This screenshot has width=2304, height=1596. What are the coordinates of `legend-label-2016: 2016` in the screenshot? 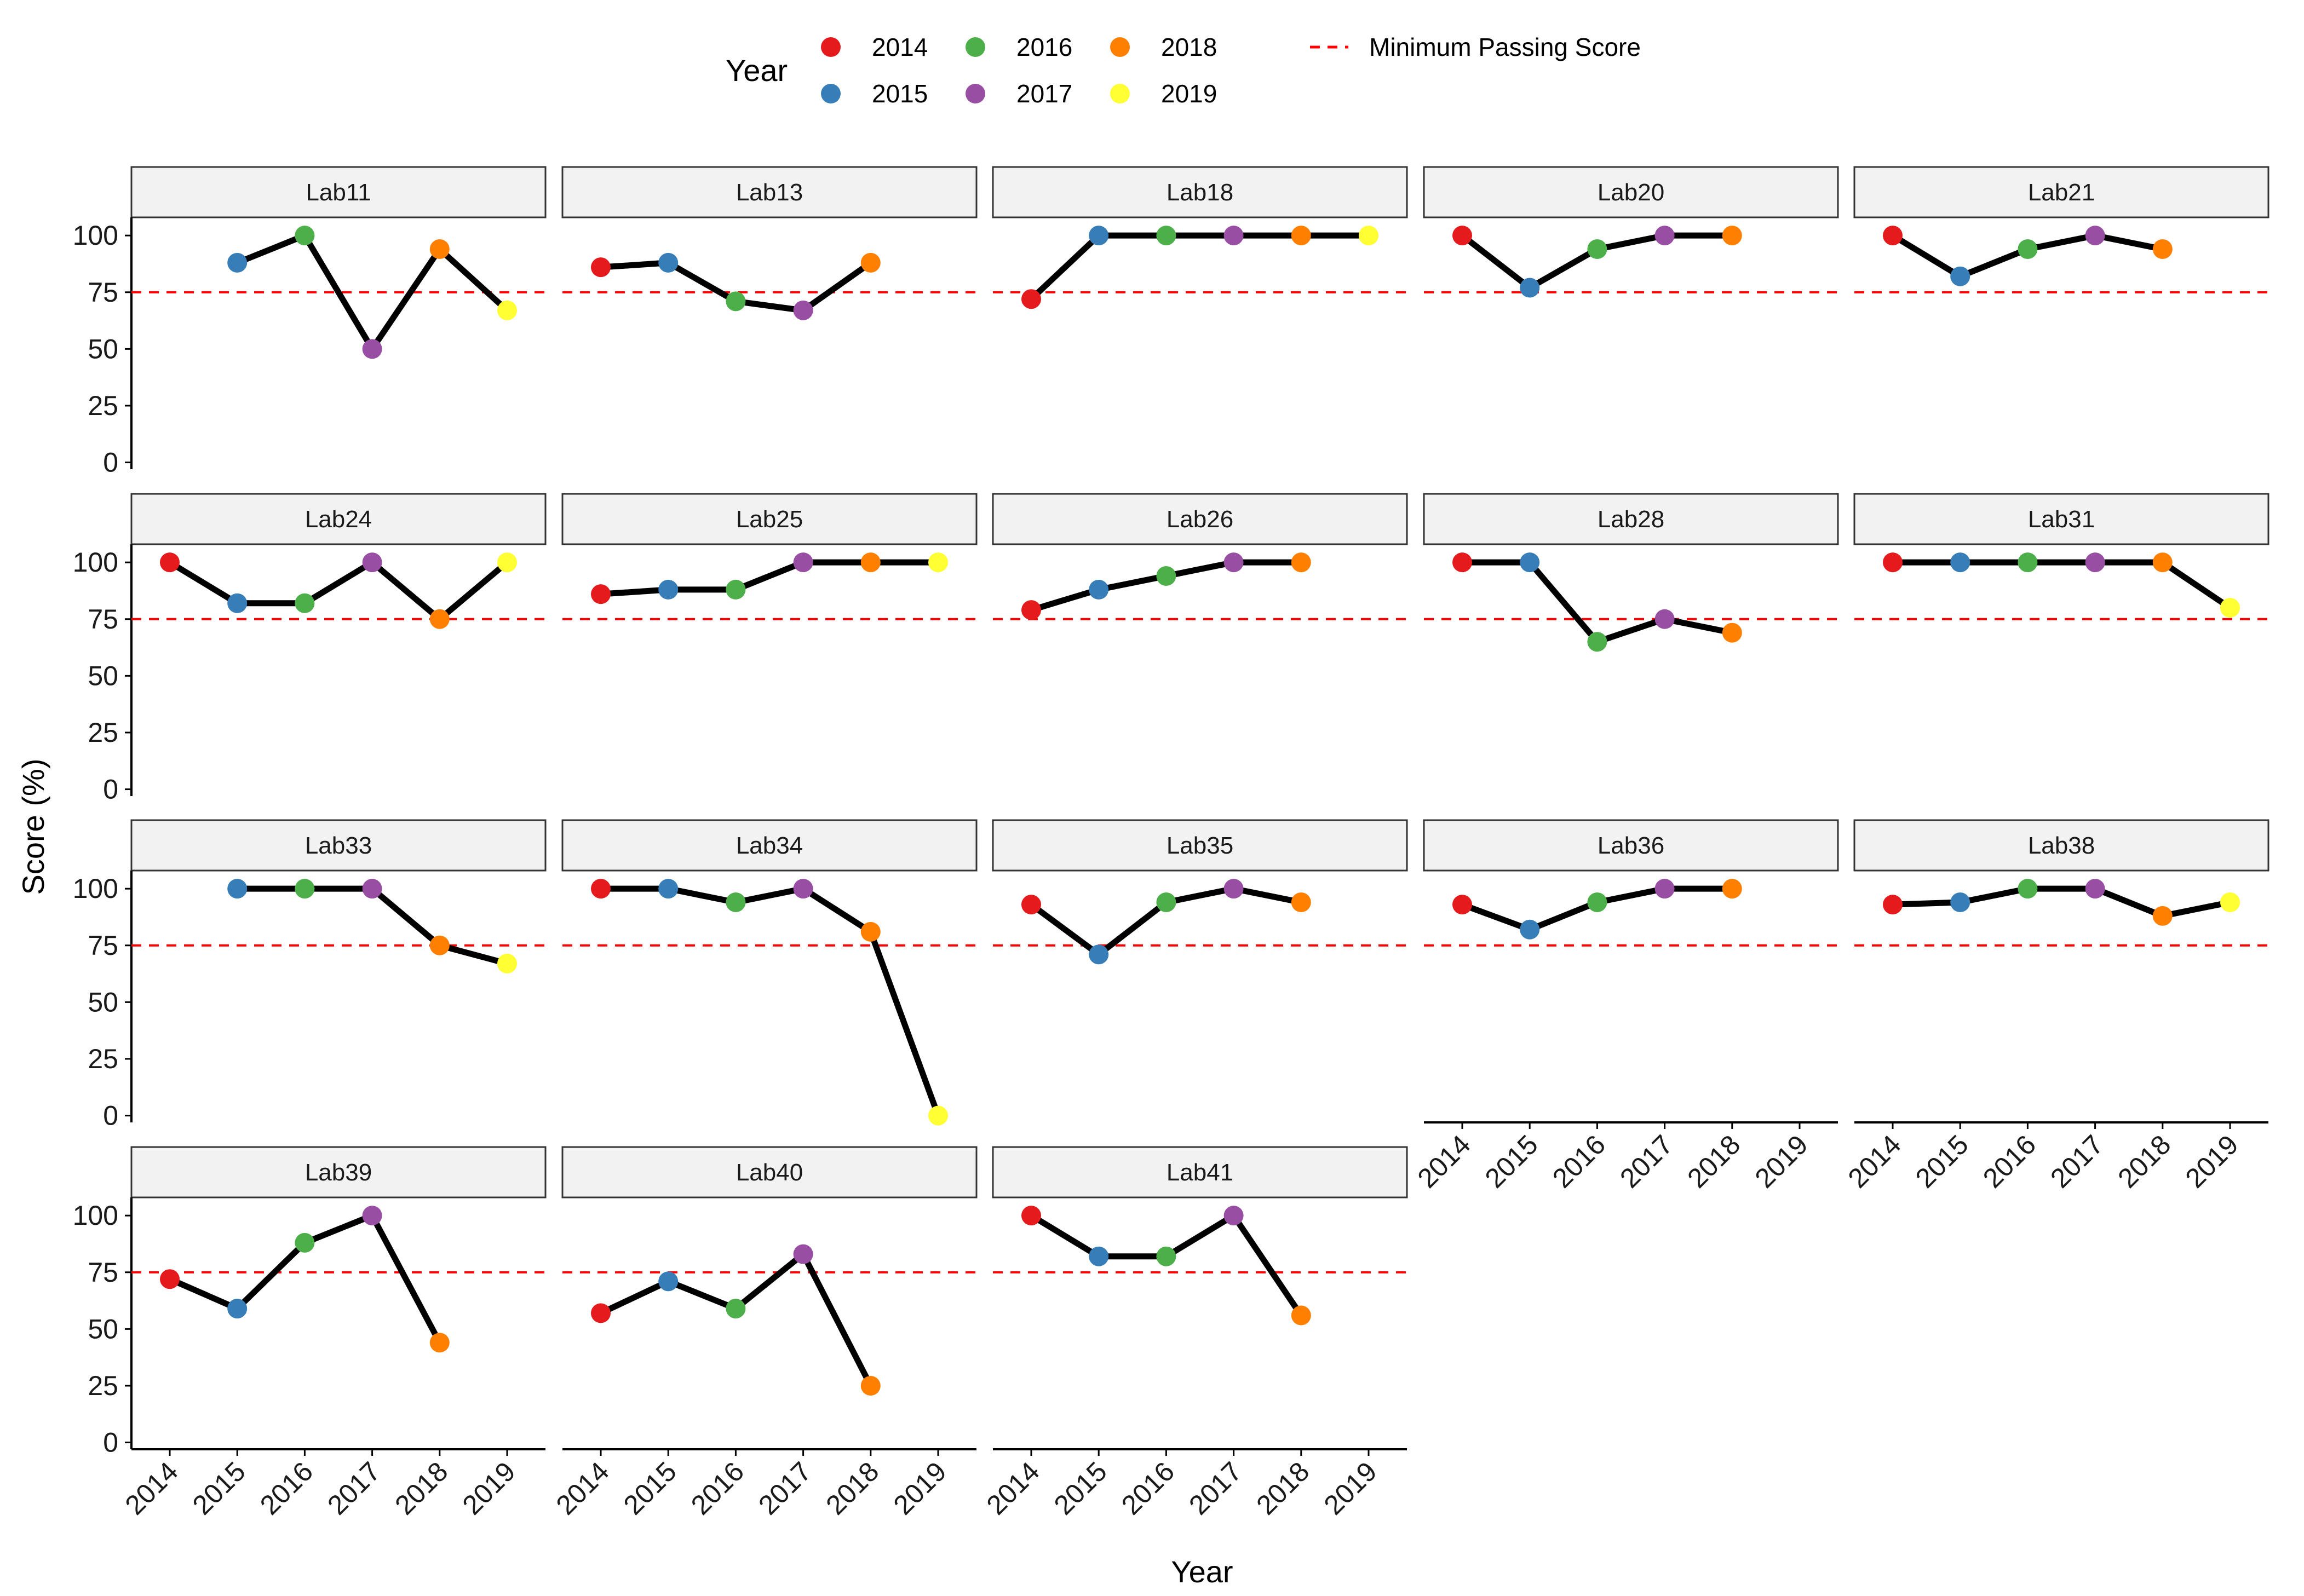 It's located at (1044, 47).